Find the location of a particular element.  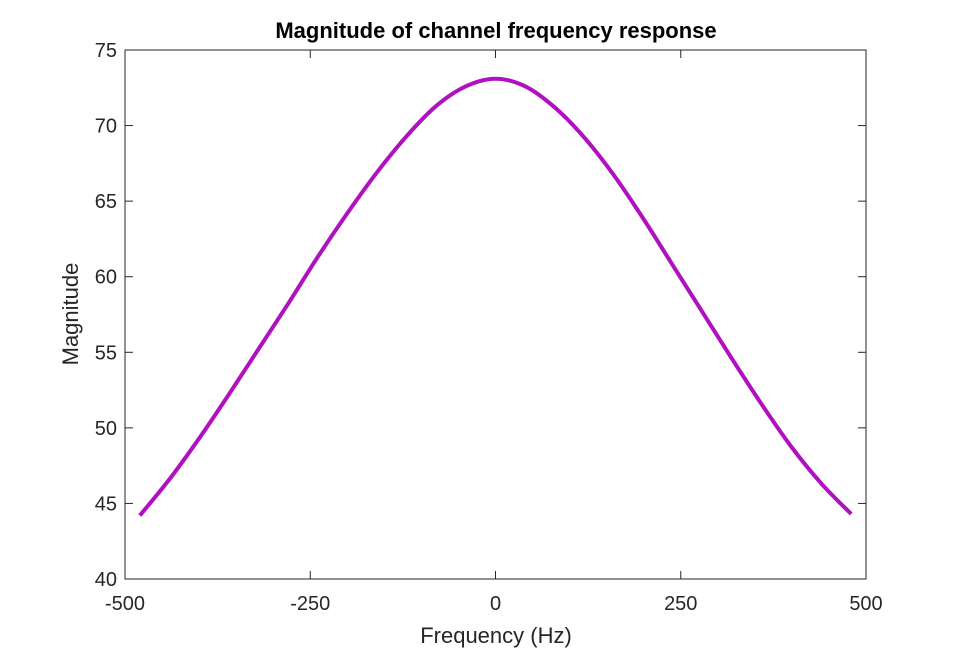

x-tick-label: -500 is located at coordinates (125, 604).